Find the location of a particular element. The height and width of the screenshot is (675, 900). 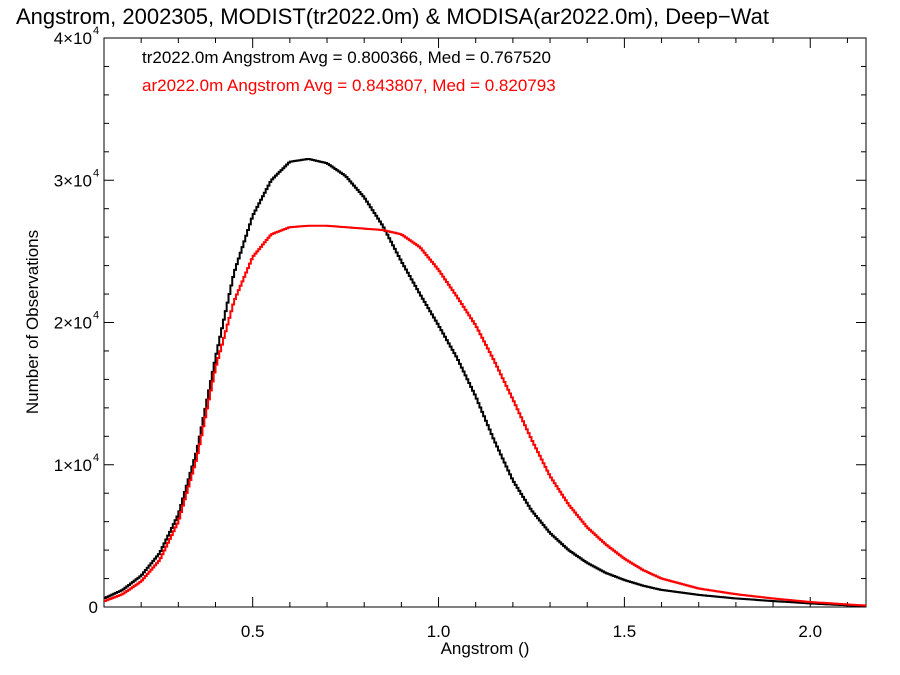

x-tick-label: 1.0 is located at coordinates (439, 631).